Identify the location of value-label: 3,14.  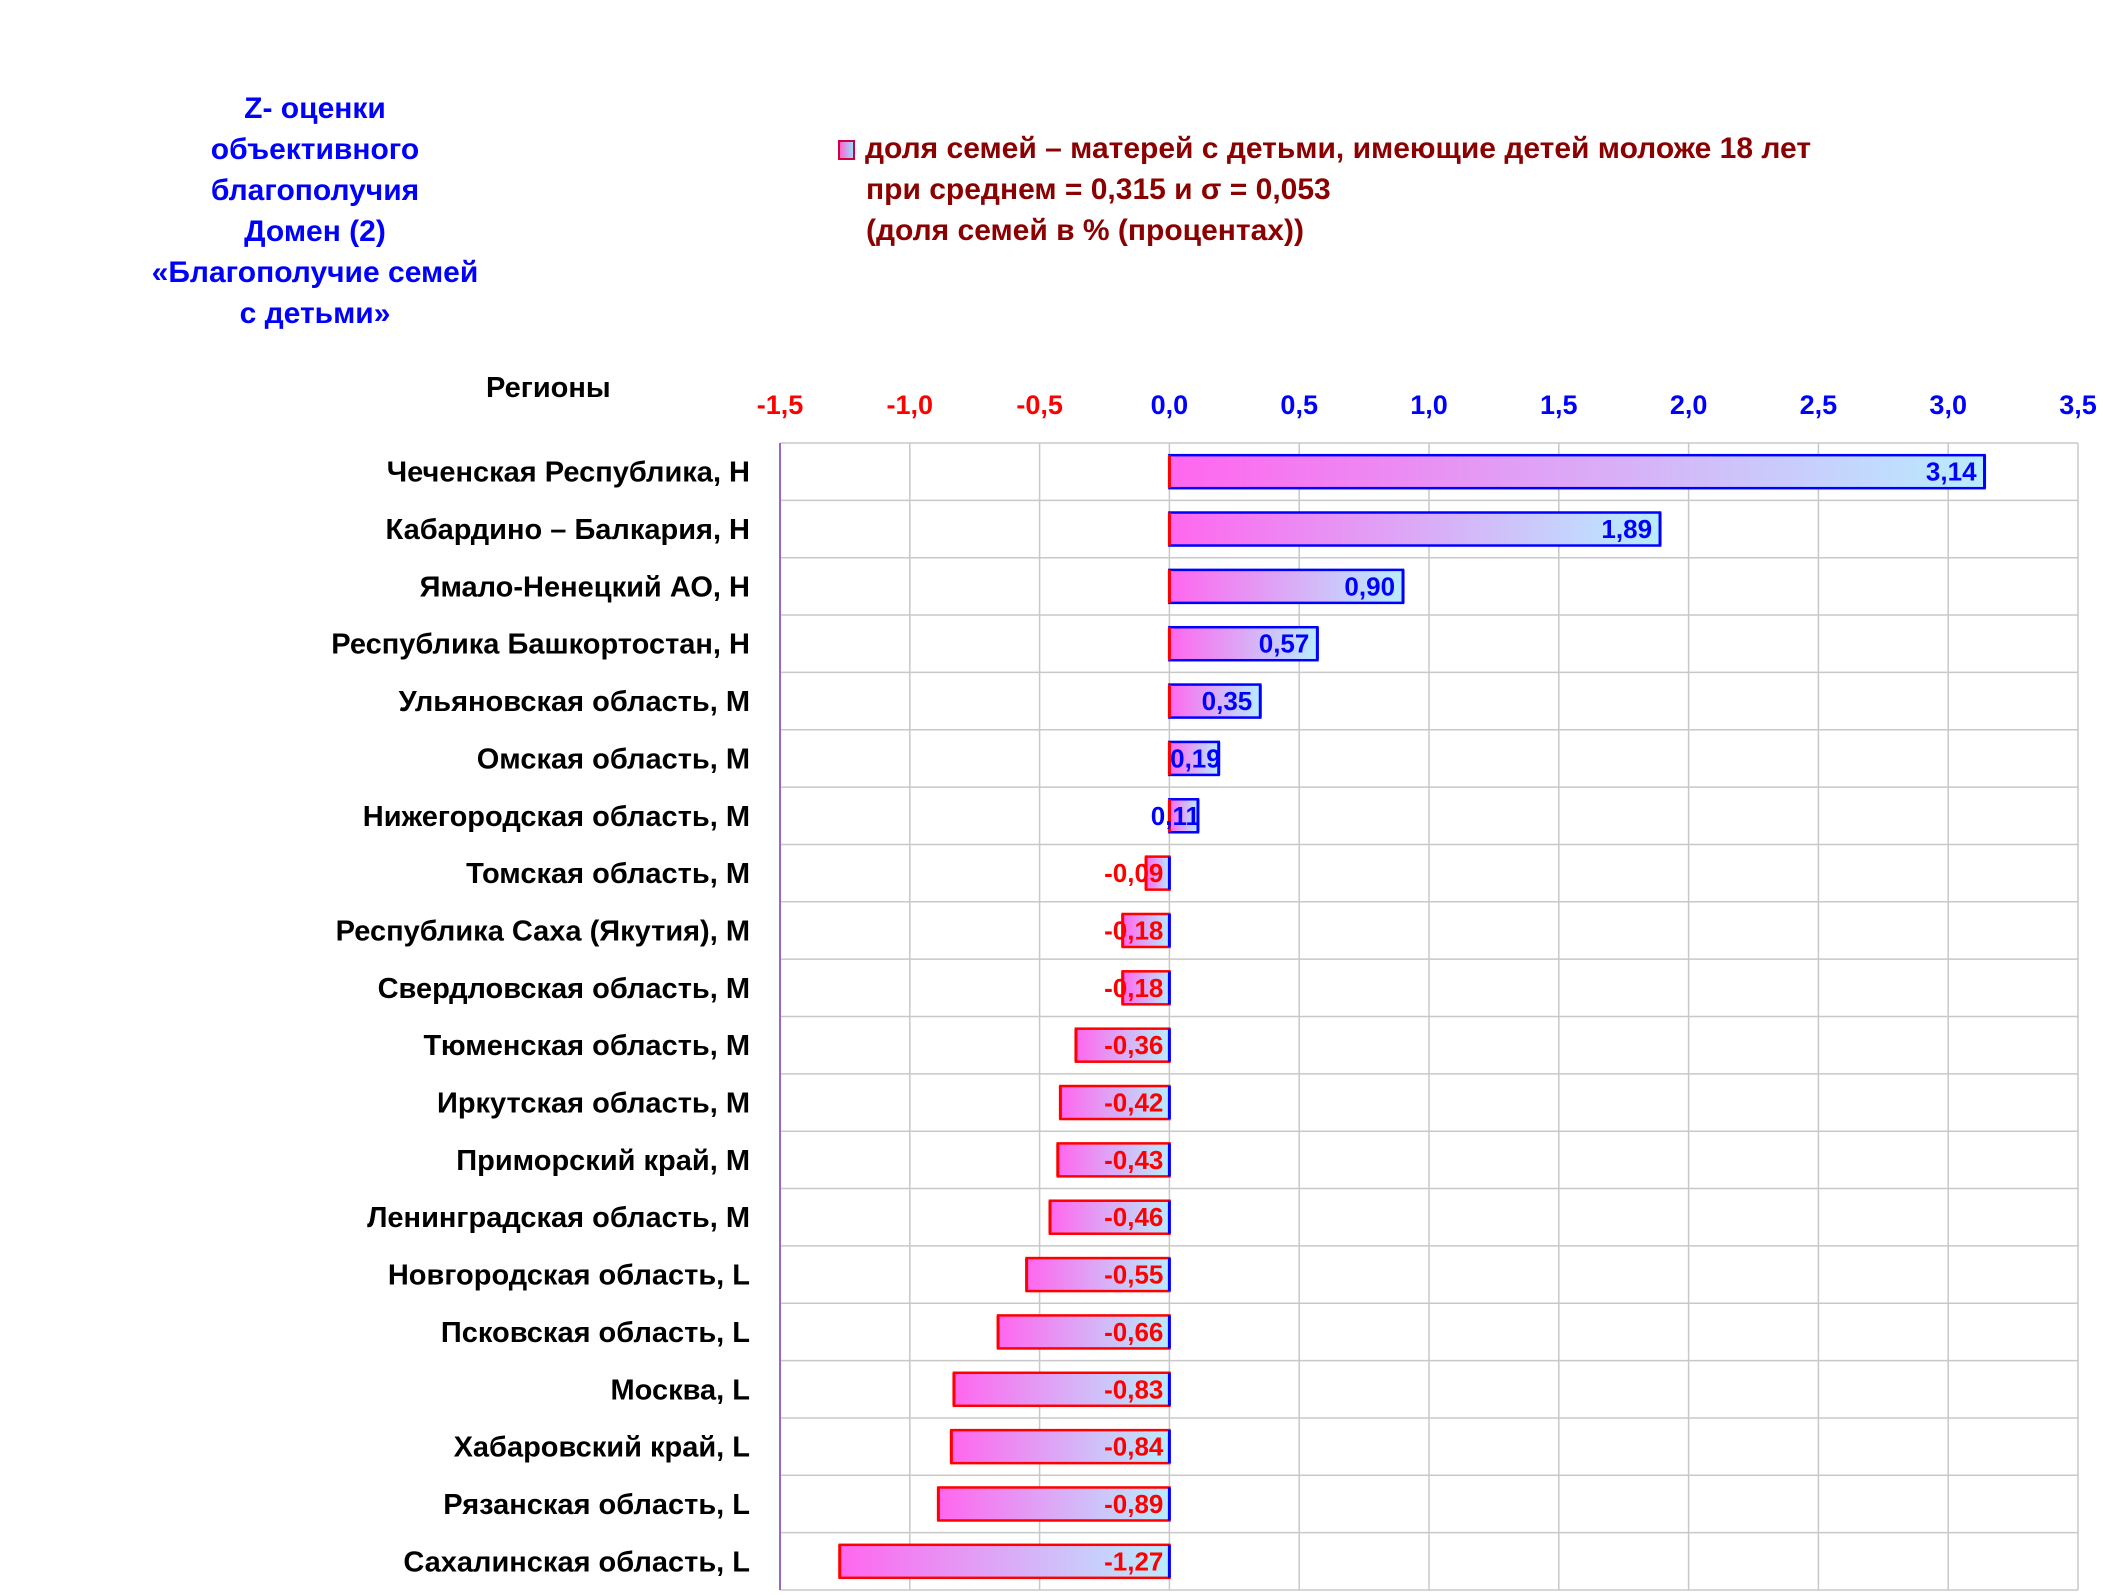
(1951, 472).